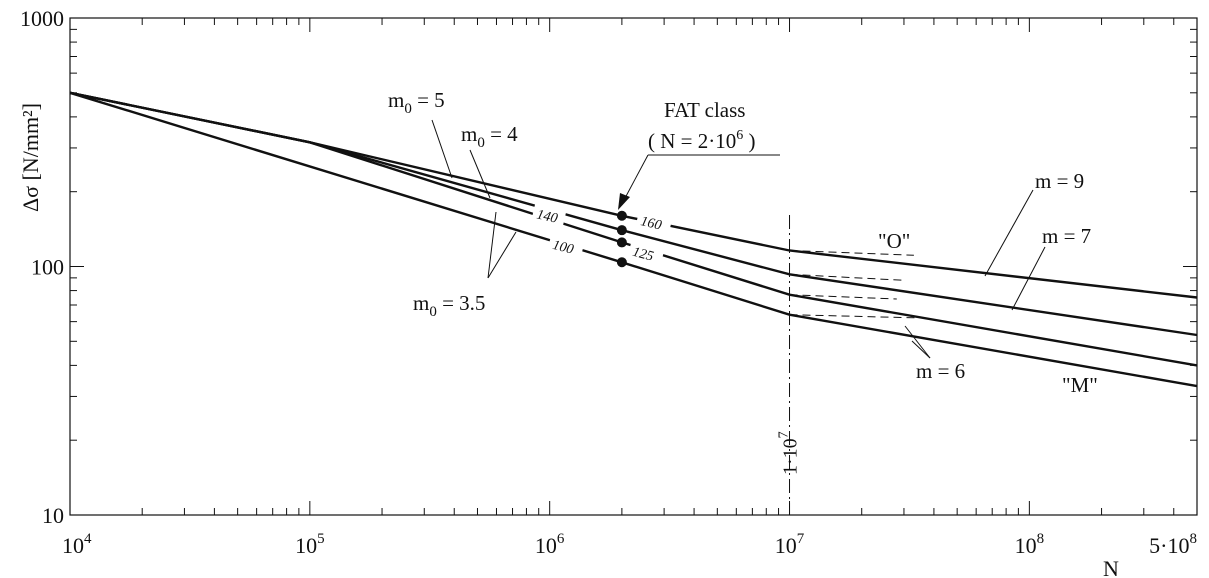 Image resolution: width=1209 pixels, height=578 pixels. What do you see at coordinates (791, 456) in the screenshot?
I see `vertical-line-label-mantissa: 1·10` at bounding box center [791, 456].